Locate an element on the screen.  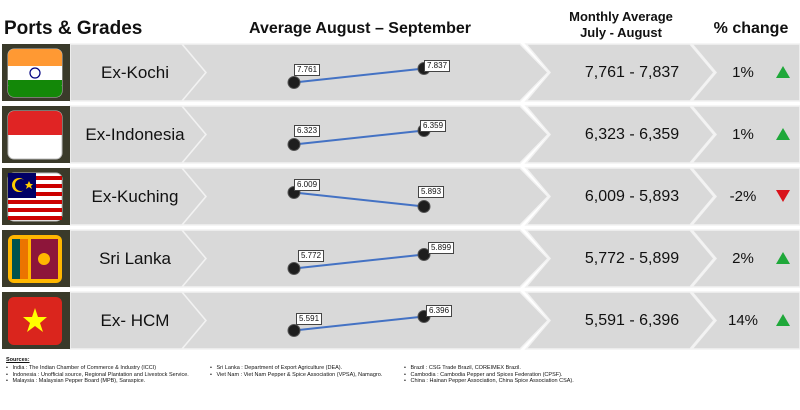
monthly-average-line2: July - August is located at coordinates (621, 32).